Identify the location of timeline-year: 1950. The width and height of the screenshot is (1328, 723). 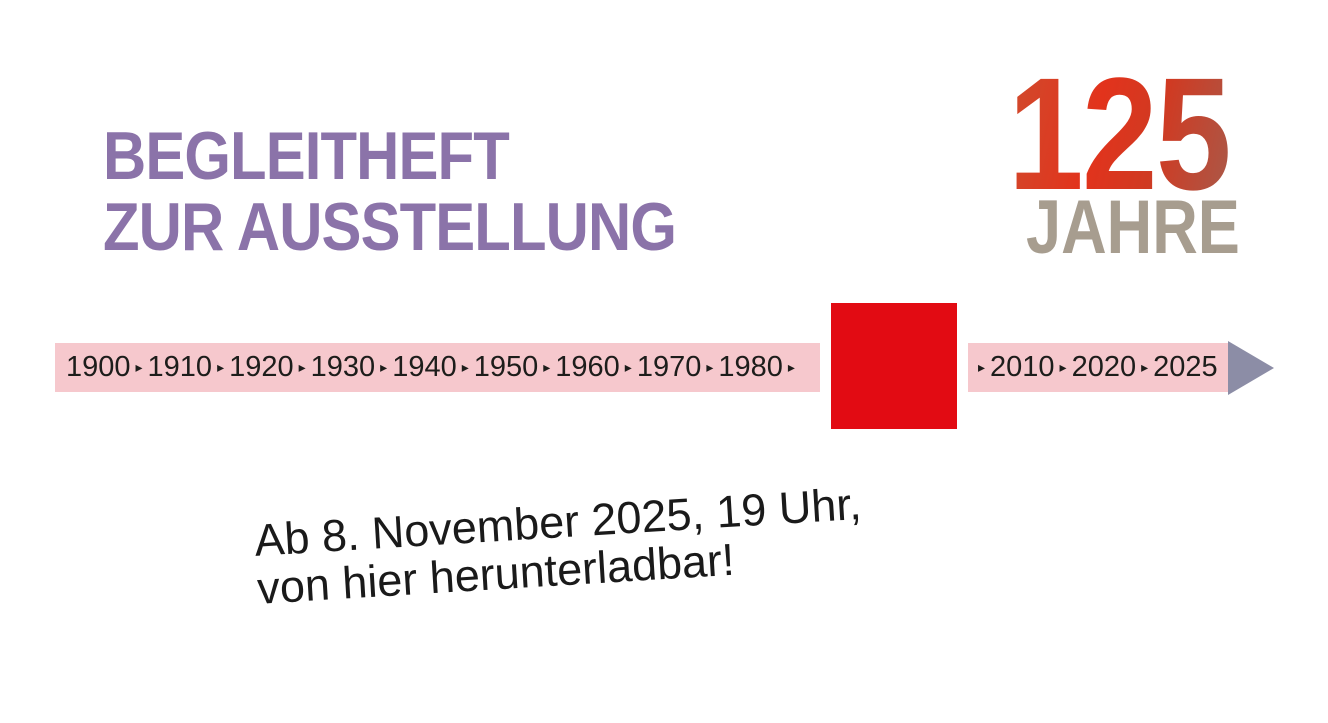
(506, 367).